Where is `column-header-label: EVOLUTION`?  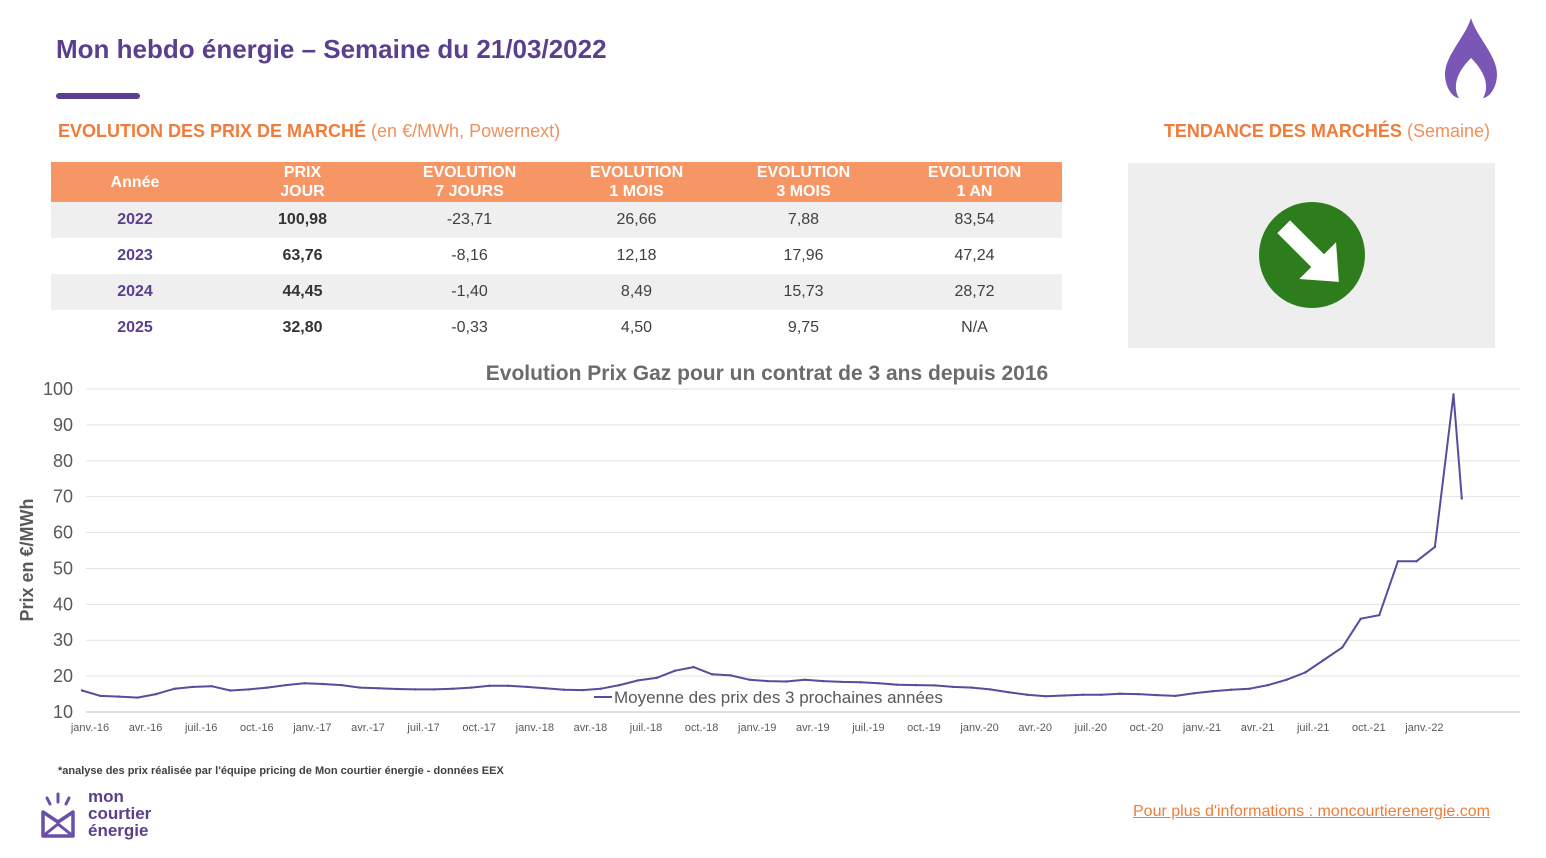
column-header-label: EVOLUTION is located at coordinates (636, 172).